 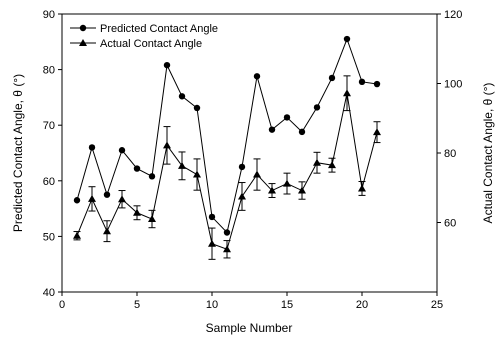 What do you see at coordinates (450, 154) in the screenshot?
I see `y-right-tick-label: 80` at bounding box center [450, 154].